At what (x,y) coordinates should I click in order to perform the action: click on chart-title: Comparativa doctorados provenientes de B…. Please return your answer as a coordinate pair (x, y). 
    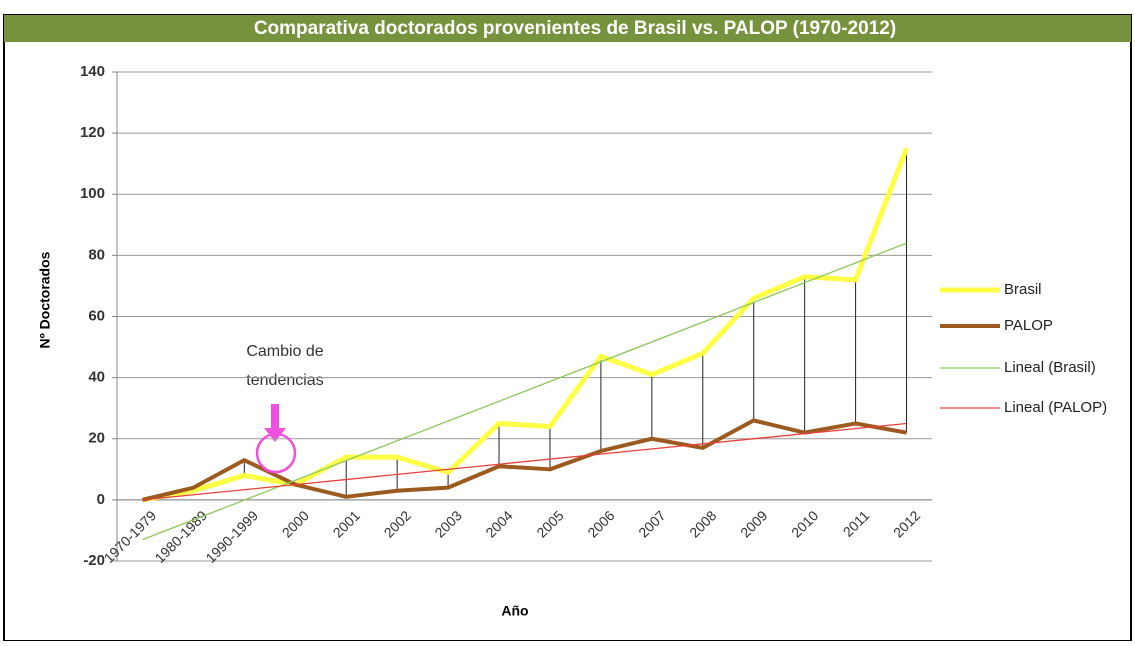
    Looking at the image, I should click on (575, 28).